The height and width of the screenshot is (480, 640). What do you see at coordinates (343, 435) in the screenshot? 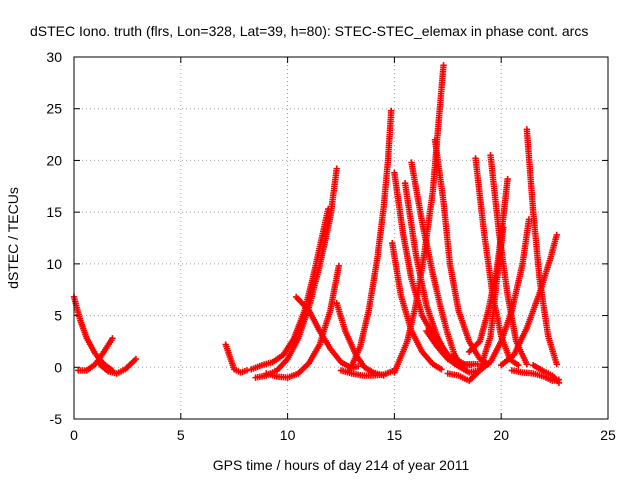
I see `x-tick-labels: 0 5 10 15 20 25` at bounding box center [343, 435].